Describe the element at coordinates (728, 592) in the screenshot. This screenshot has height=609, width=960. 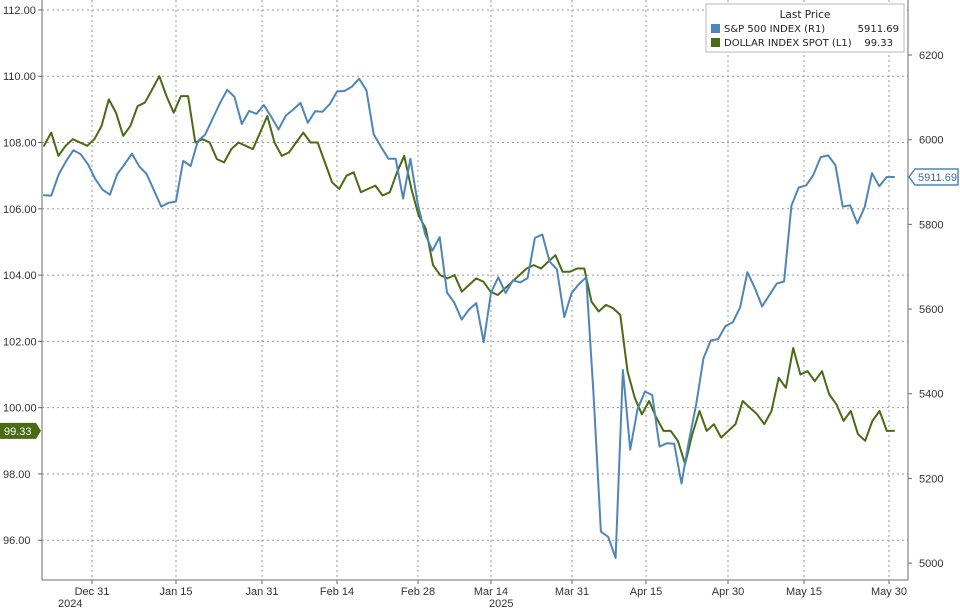
I see `x-tick-label: Apr 30` at that location.